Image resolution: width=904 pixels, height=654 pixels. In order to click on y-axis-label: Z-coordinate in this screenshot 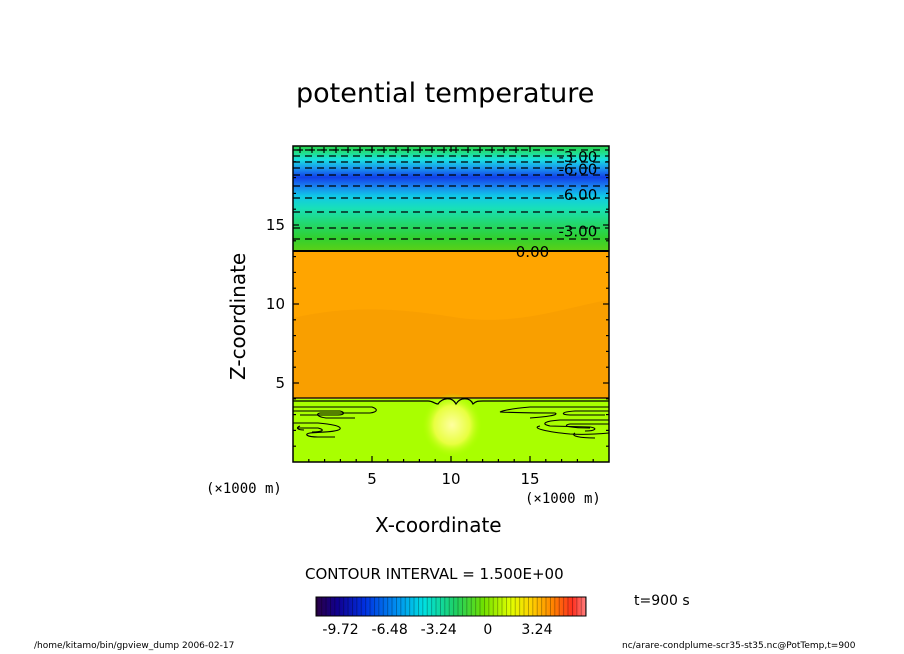, I will do `click(238, 316)`.